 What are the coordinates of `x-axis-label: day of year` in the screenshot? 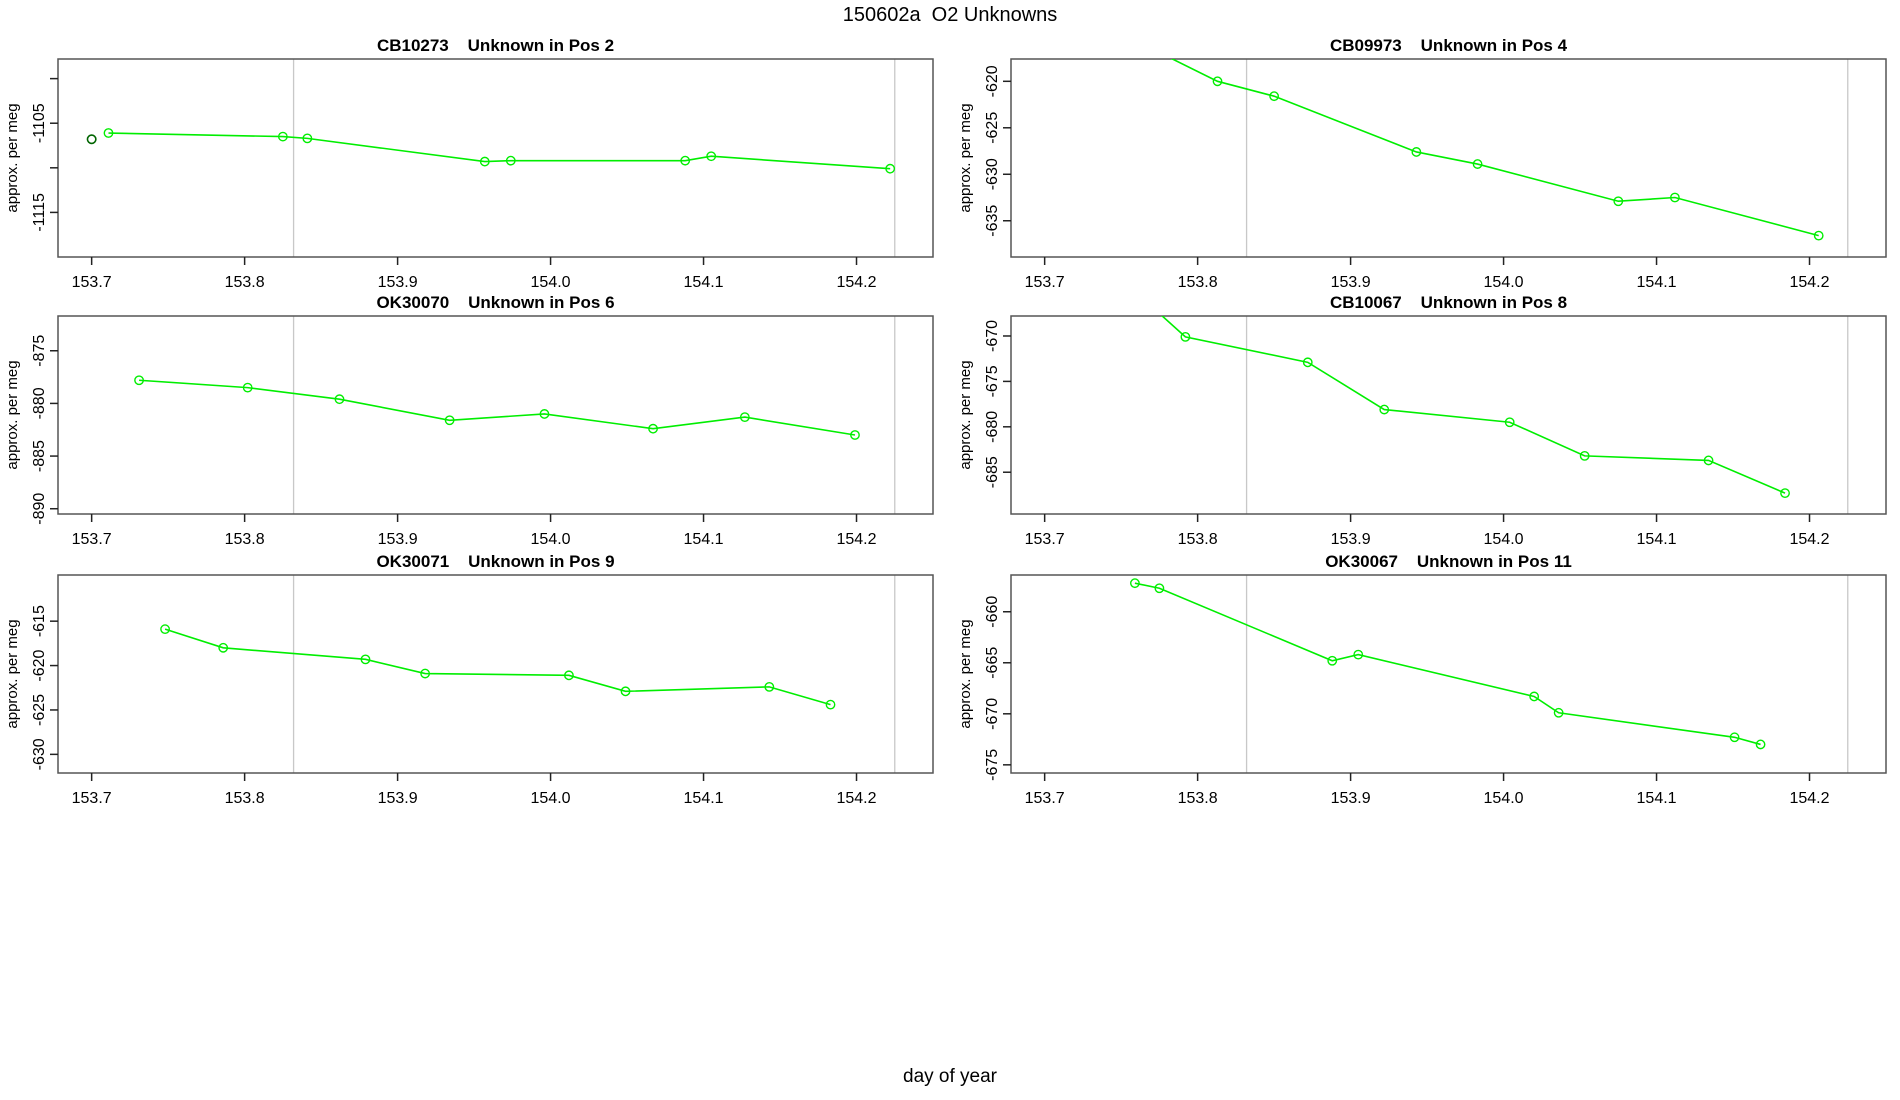 It's located at (950, 1076).